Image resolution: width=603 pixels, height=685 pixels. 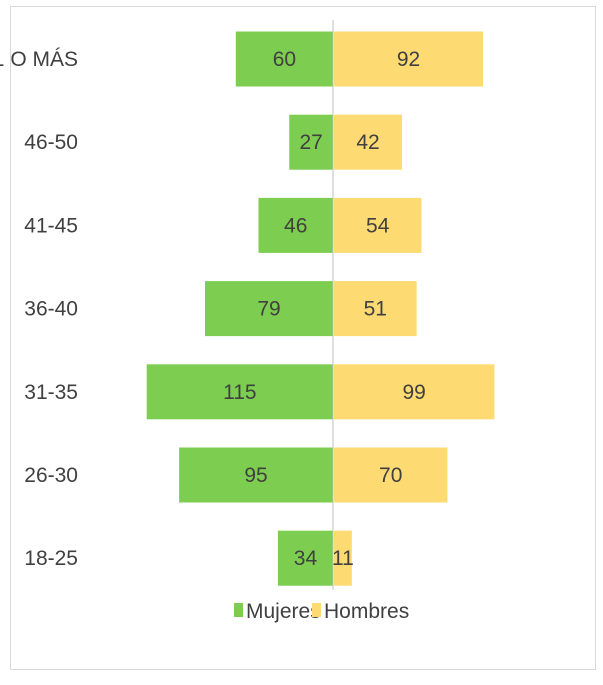 I want to click on data-label: 42, so click(x=367, y=142).